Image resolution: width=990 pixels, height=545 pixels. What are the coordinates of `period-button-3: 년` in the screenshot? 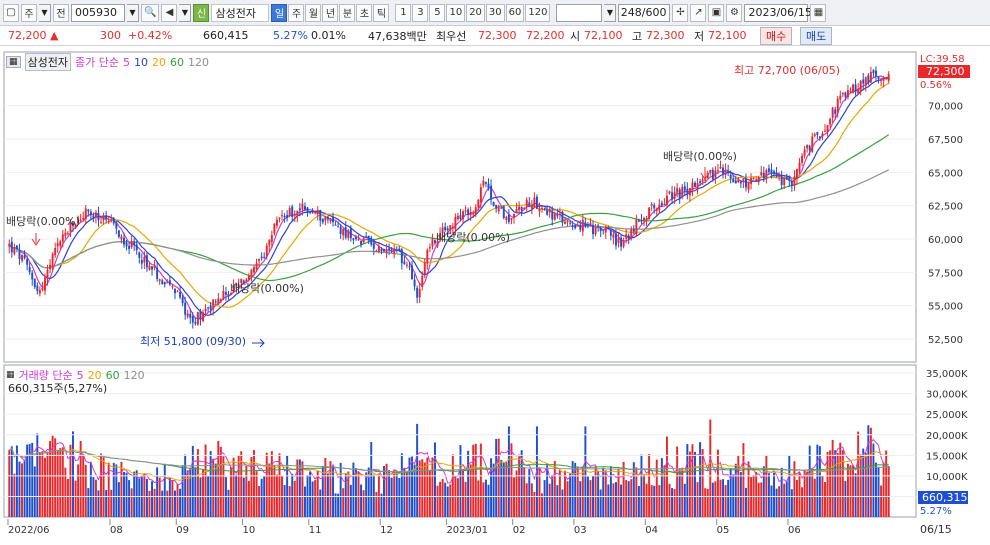 It's located at (330, 12).